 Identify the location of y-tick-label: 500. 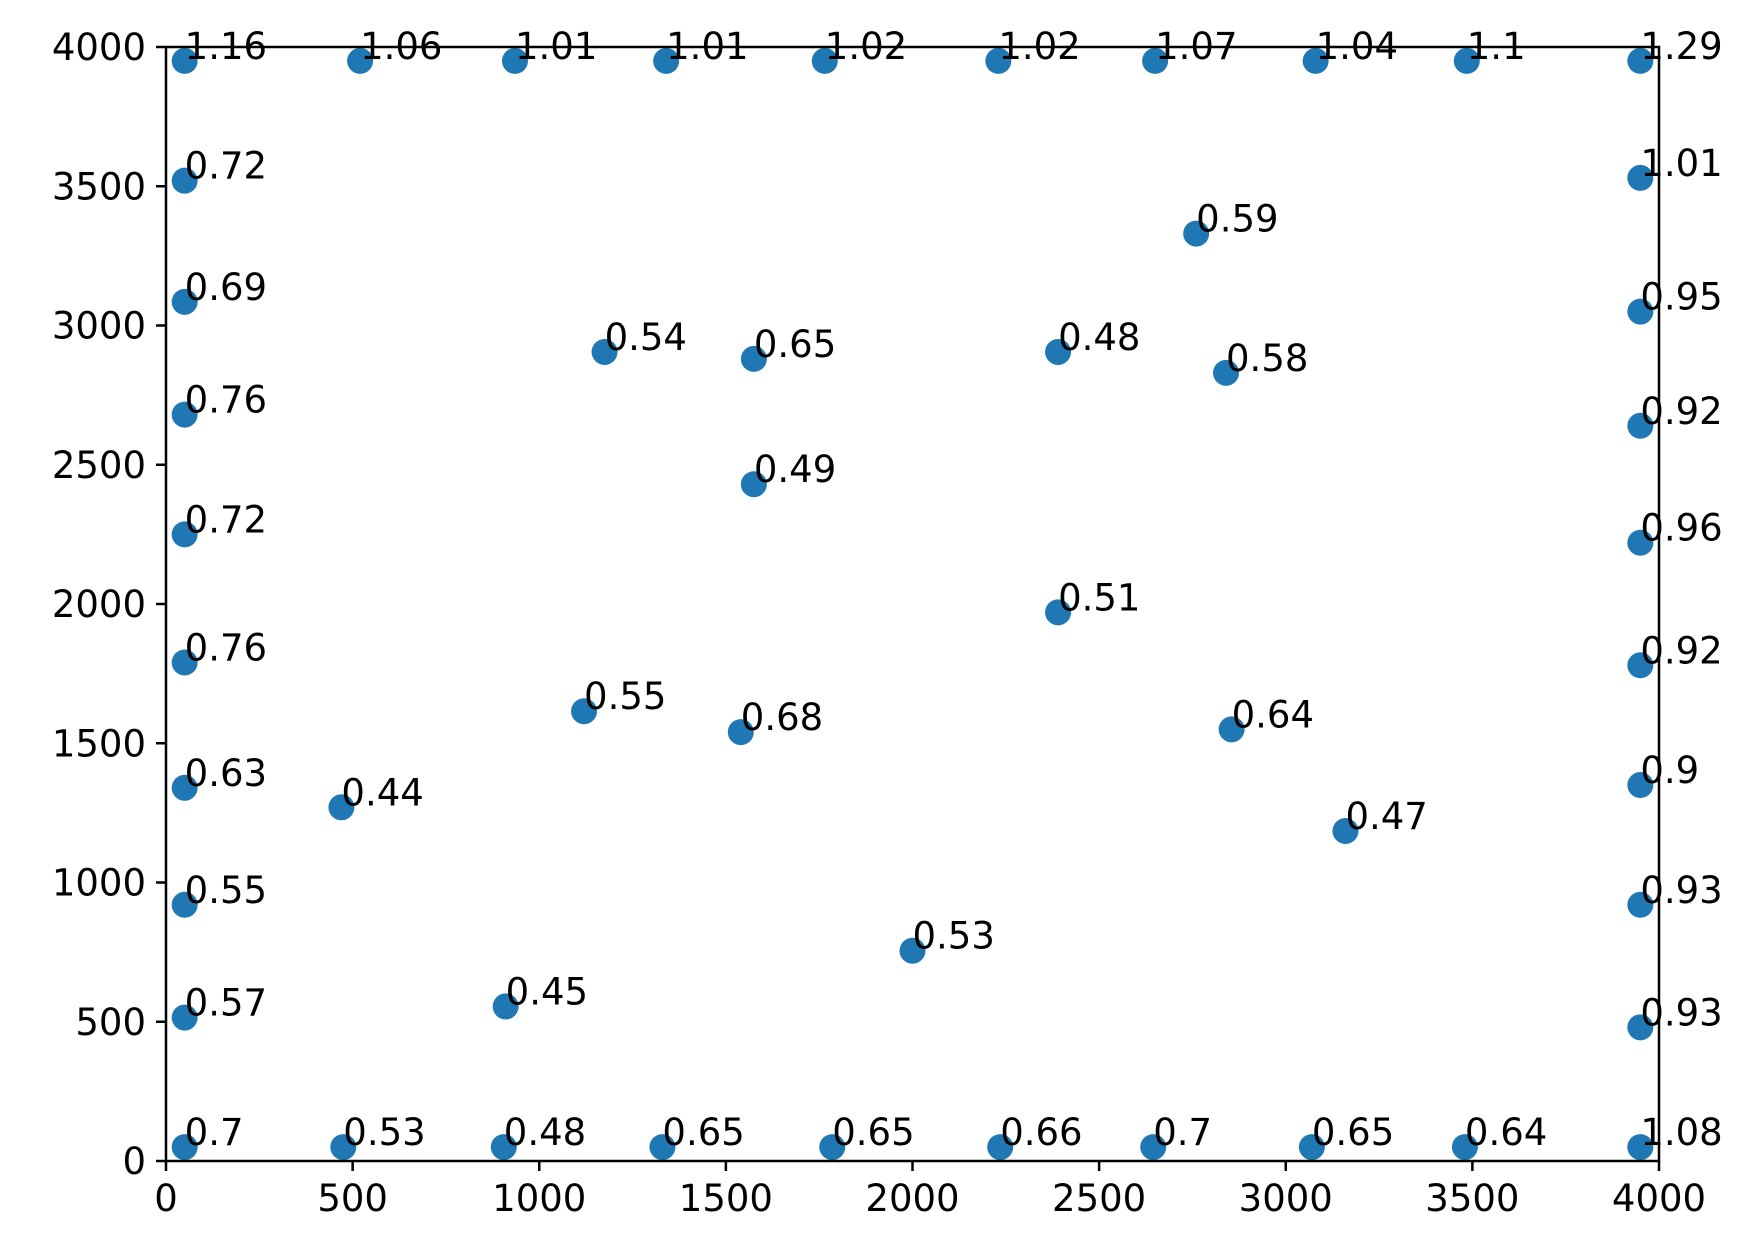
(110, 1022).